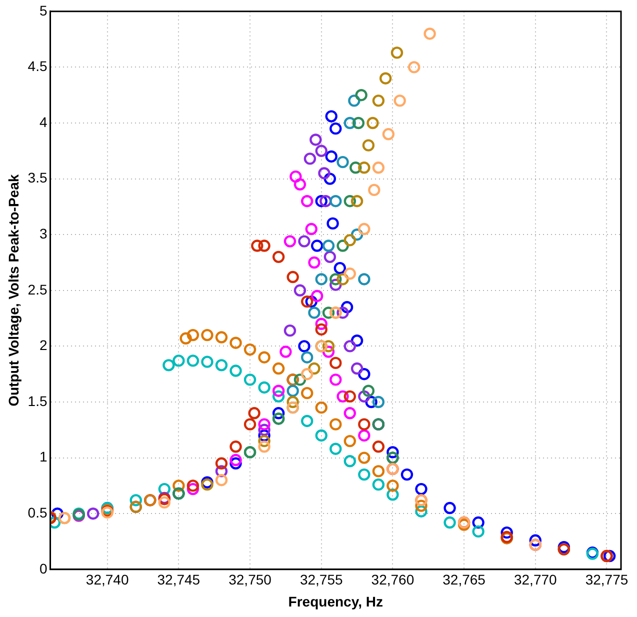  I want to click on y-tick-label: 5, so click(43, 10).